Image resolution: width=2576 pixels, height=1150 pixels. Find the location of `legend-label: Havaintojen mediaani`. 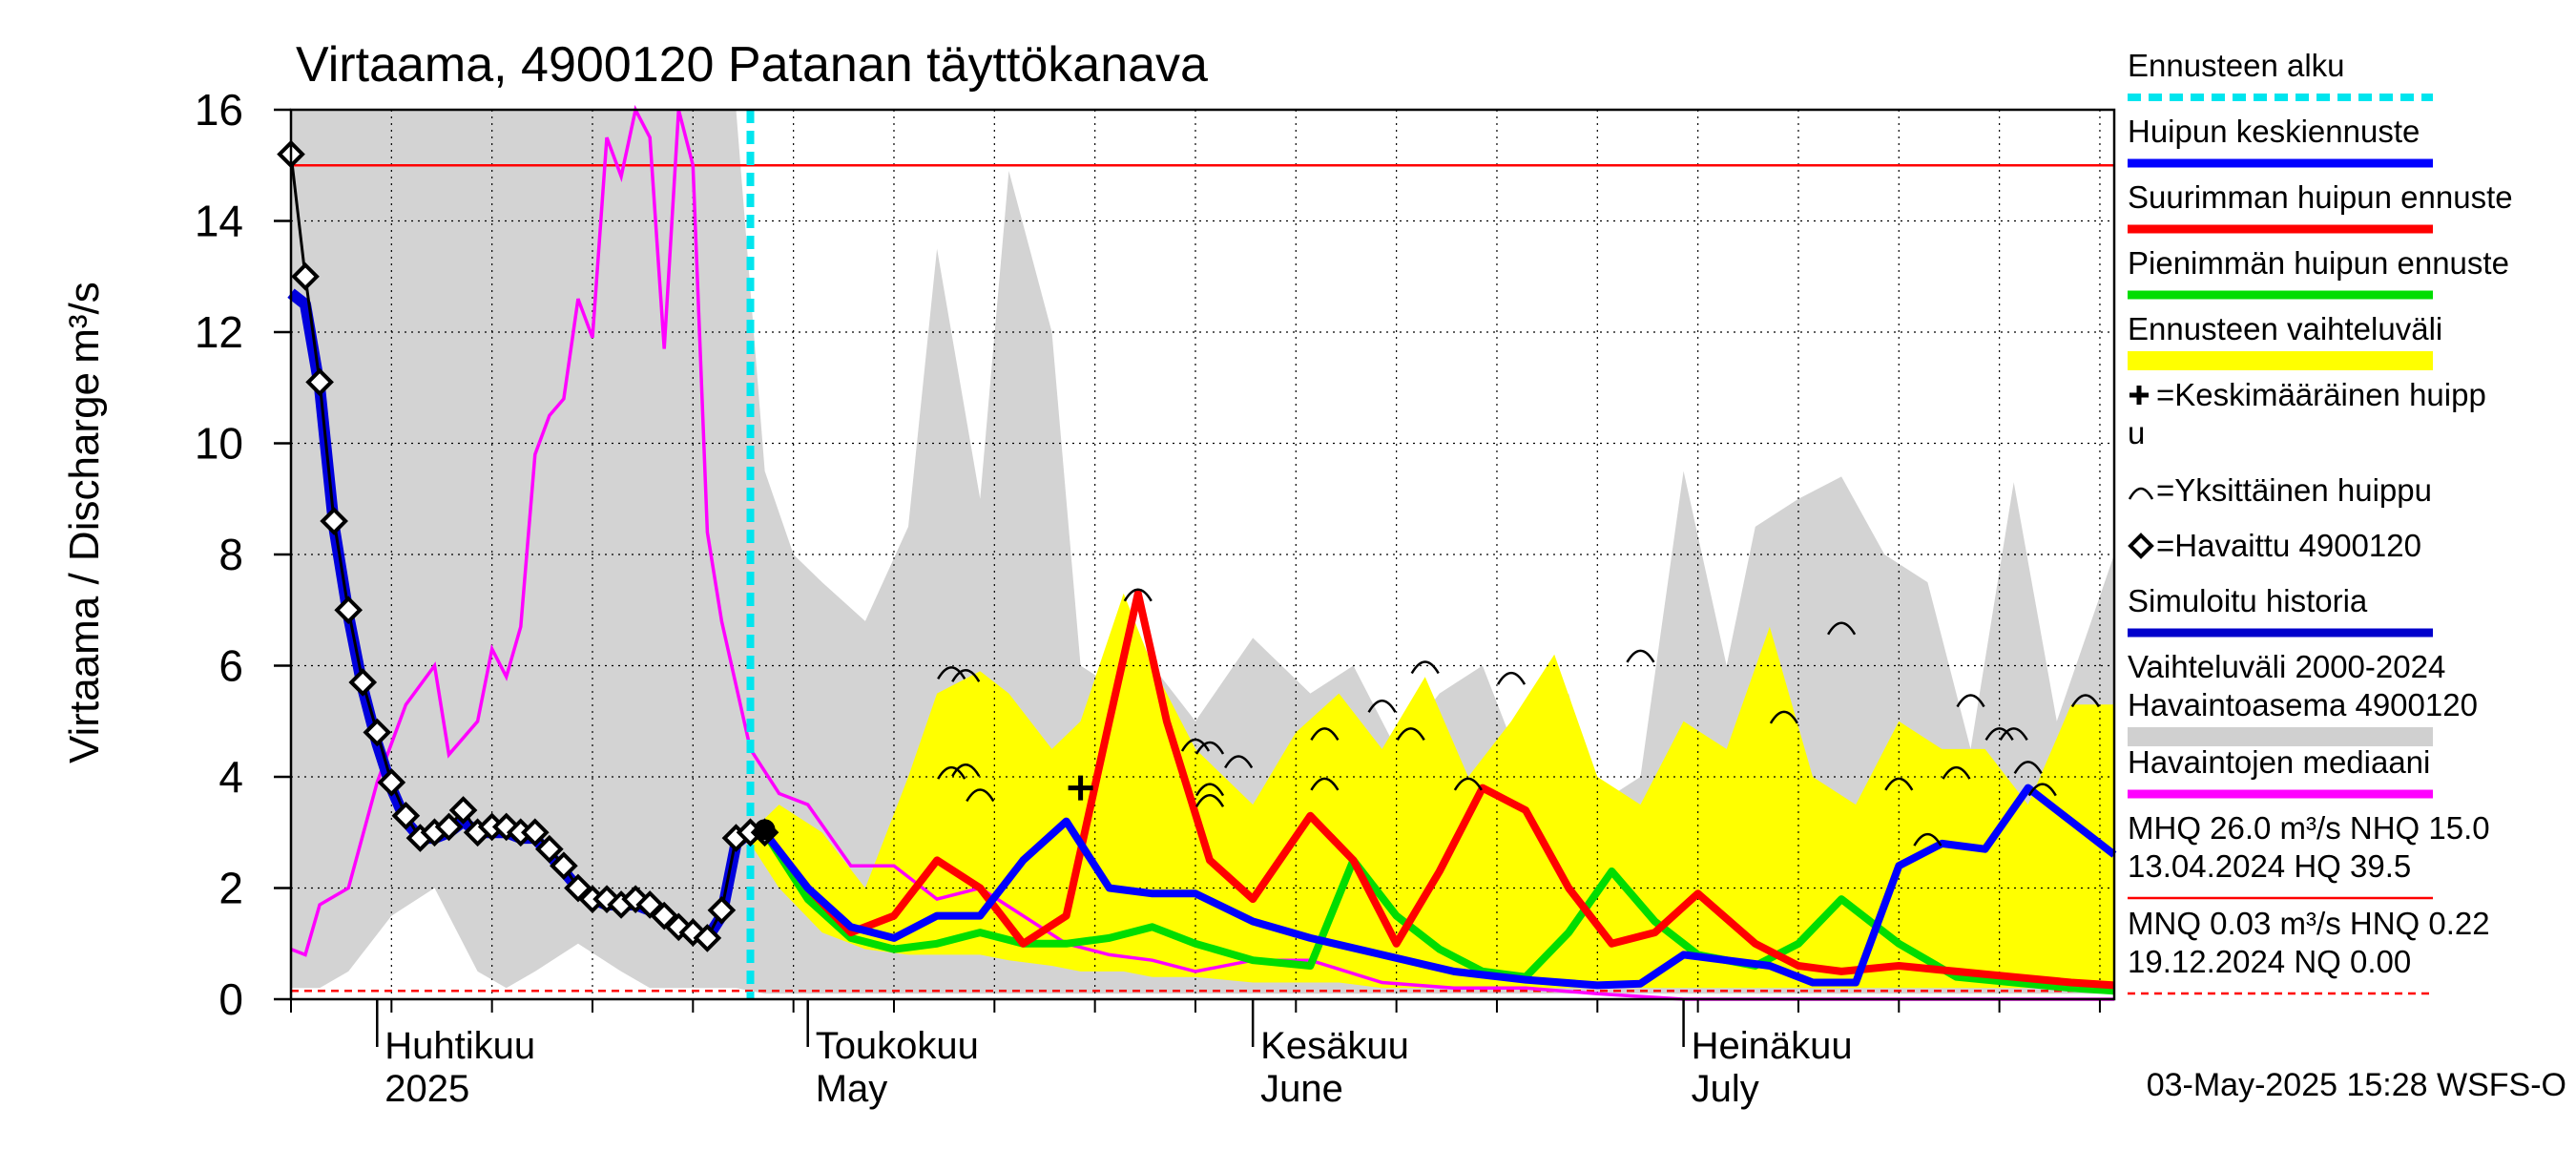

legend-label: Havaintojen mediaani is located at coordinates (2279, 762).